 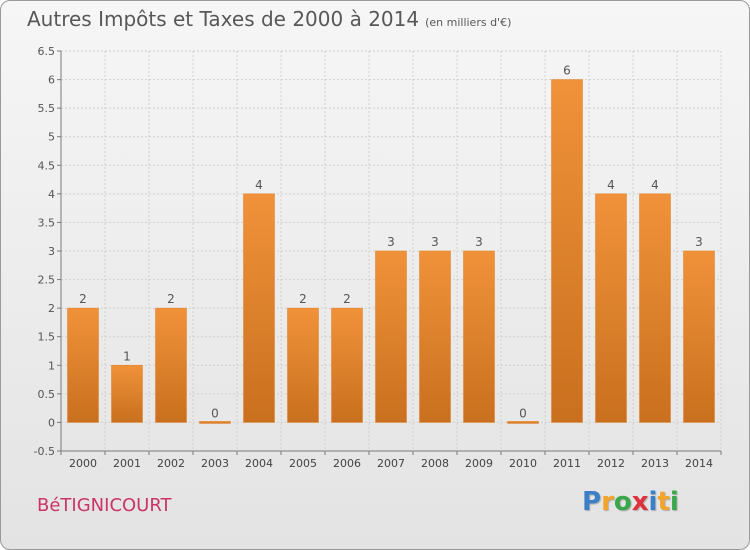 What do you see at coordinates (83, 365) in the screenshot?
I see `bar-2000` at bounding box center [83, 365].